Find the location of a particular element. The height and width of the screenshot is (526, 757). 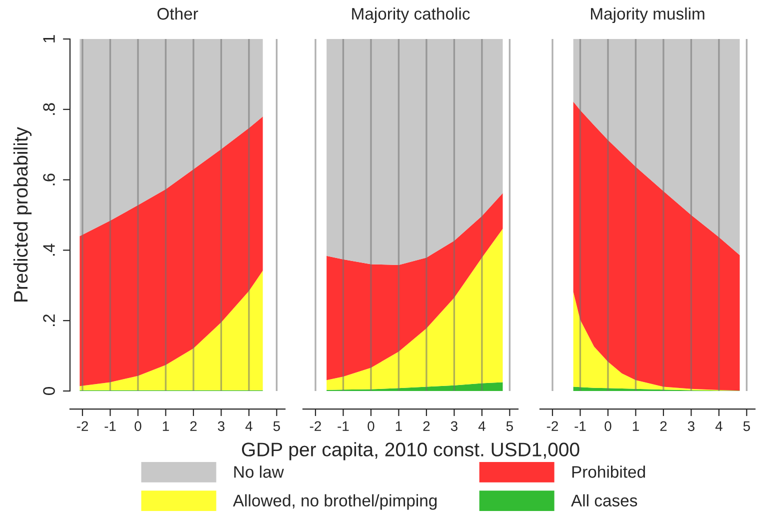

y-tick-label: 1 is located at coordinates (49, 38).